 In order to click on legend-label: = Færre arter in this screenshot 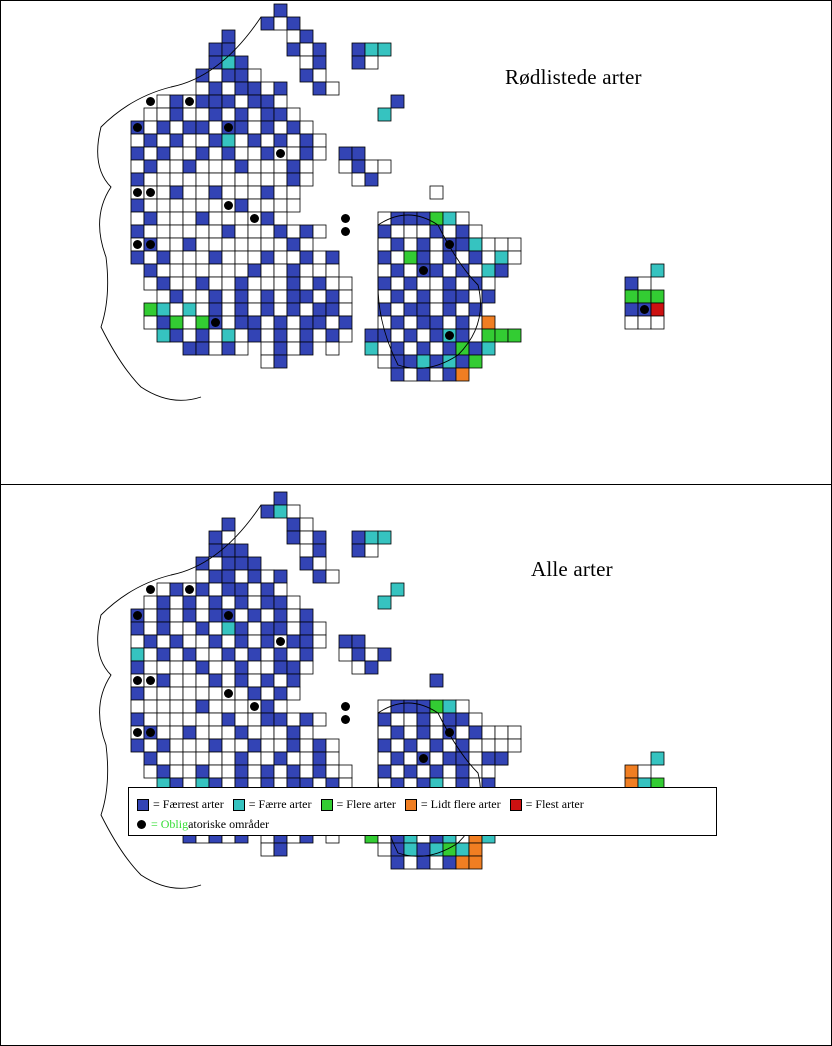, I will do `click(280, 804)`.